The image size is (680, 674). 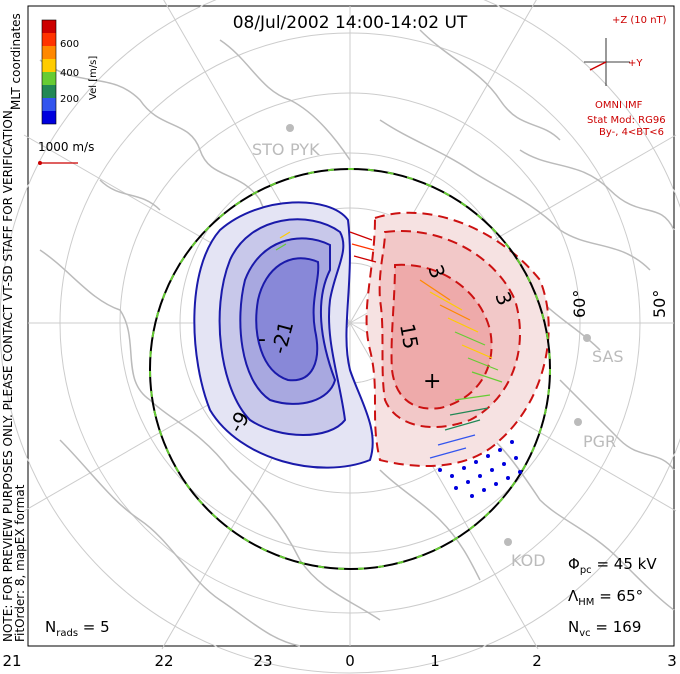 What do you see at coordinates (11, 661) in the screenshot?
I see `mlt-label-21: 21` at bounding box center [11, 661].